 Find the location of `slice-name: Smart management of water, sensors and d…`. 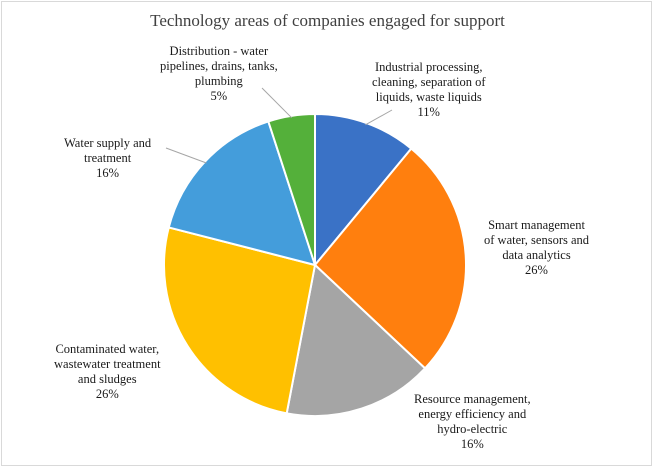

slice-name: Smart management of water, sensors and d… is located at coordinates (537, 240).